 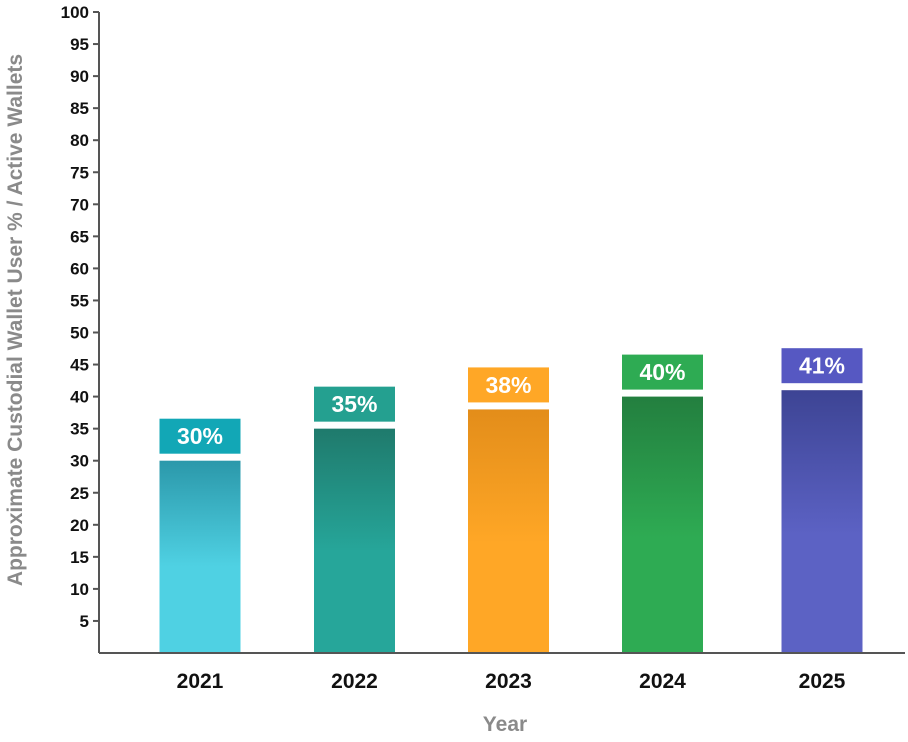 I want to click on data-label-2023: 38%, so click(x=508, y=385).